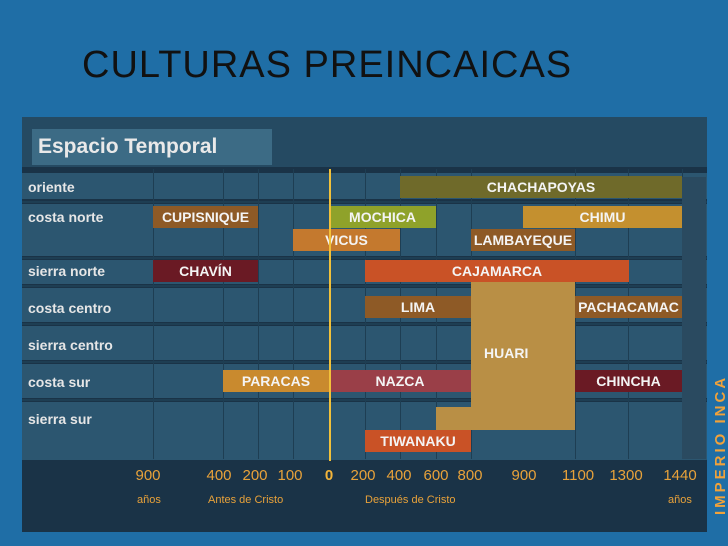 Image resolution: width=728 pixels, height=546 pixels. What do you see at coordinates (128, 146) in the screenshot?
I see `header-title: Espacio Temporal` at bounding box center [128, 146].